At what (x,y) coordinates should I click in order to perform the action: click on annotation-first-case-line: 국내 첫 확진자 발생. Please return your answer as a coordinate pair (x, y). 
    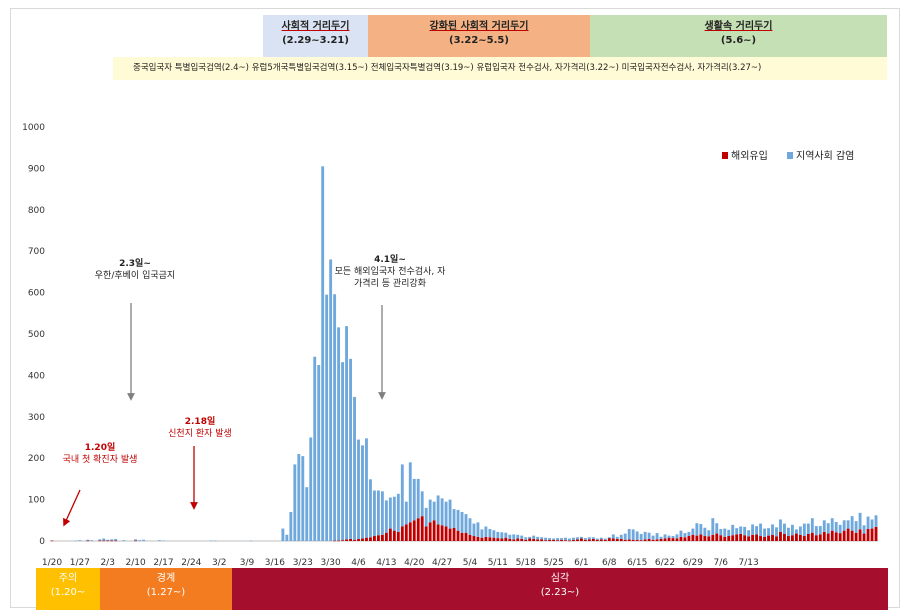
    Looking at the image, I should click on (100, 459).